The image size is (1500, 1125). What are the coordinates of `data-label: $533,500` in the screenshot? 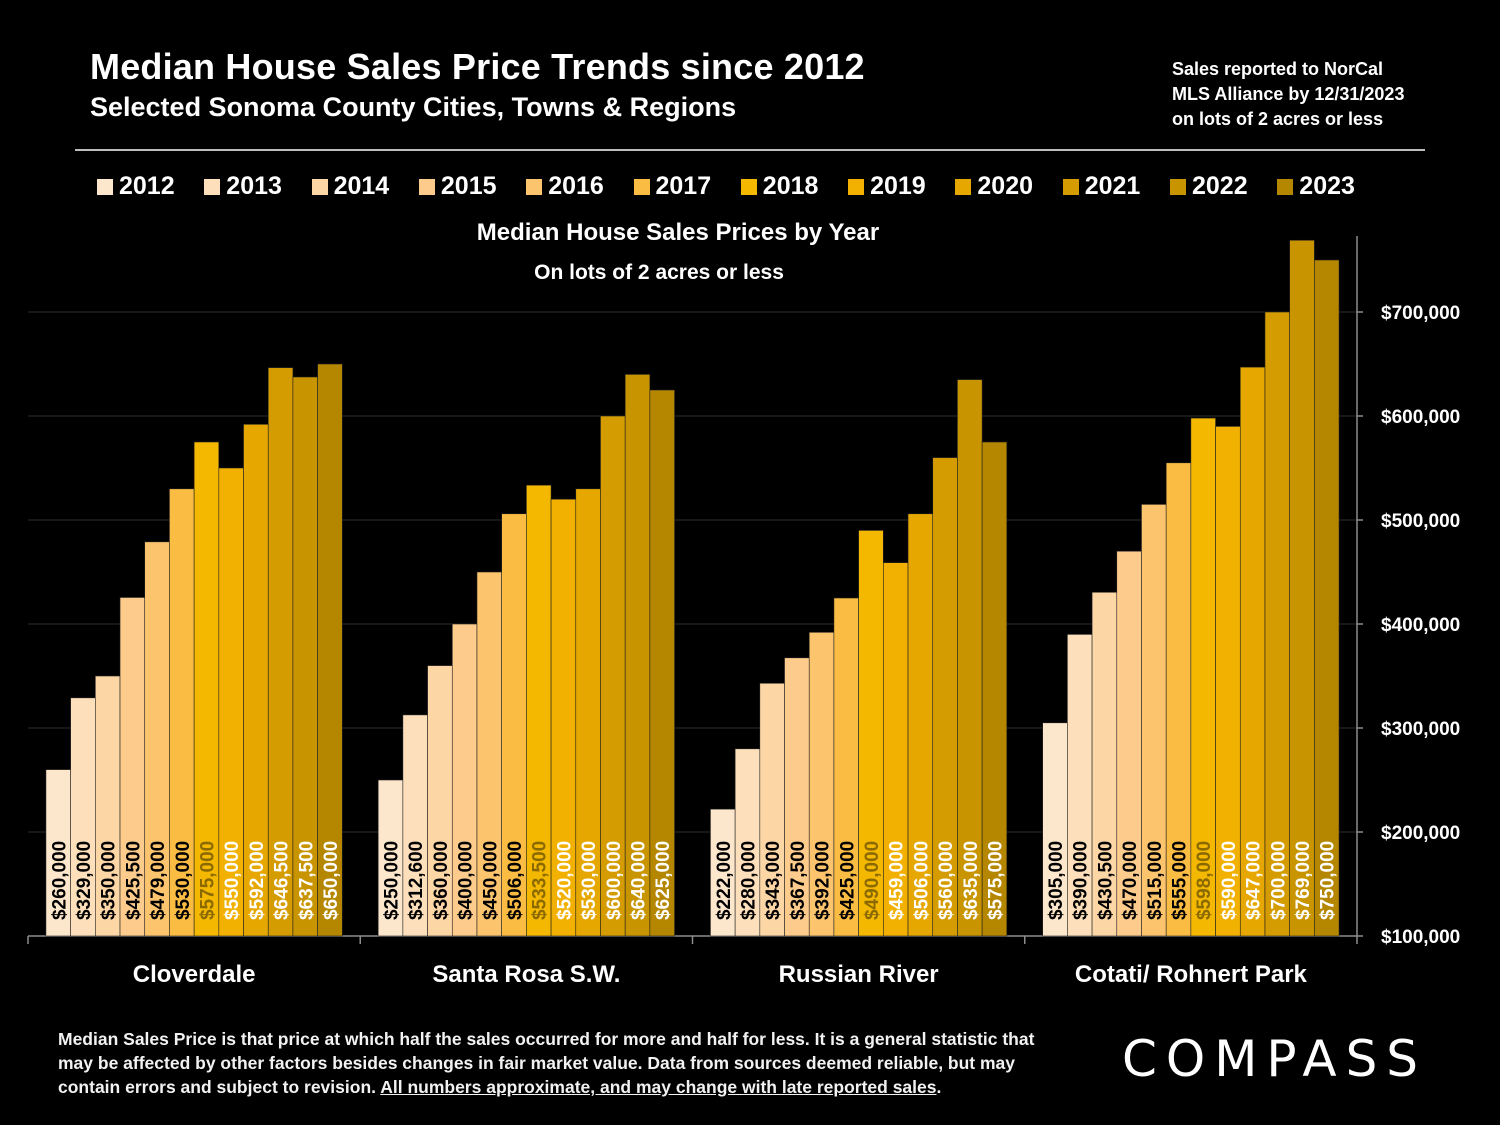 It's located at (540, 880).